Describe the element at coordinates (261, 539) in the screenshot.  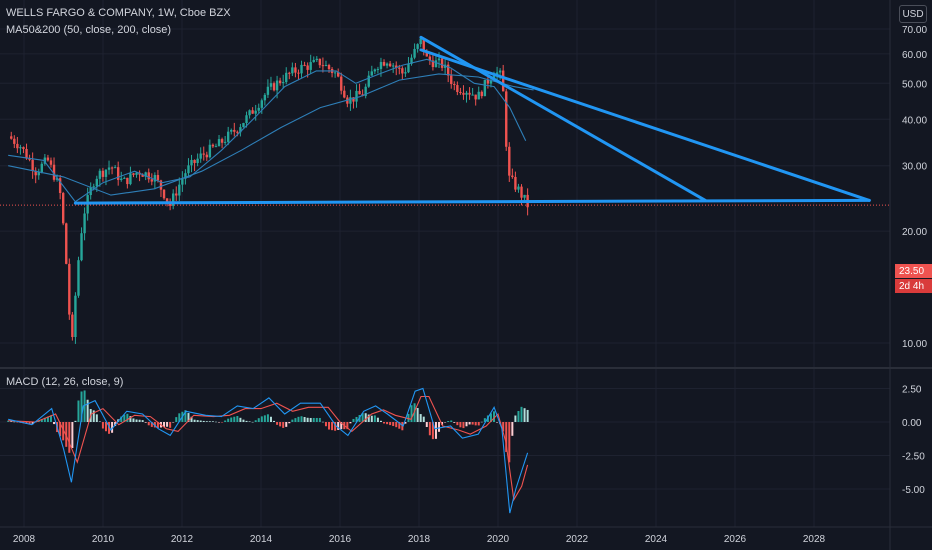
I see `time-tick-label: 2014` at that location.